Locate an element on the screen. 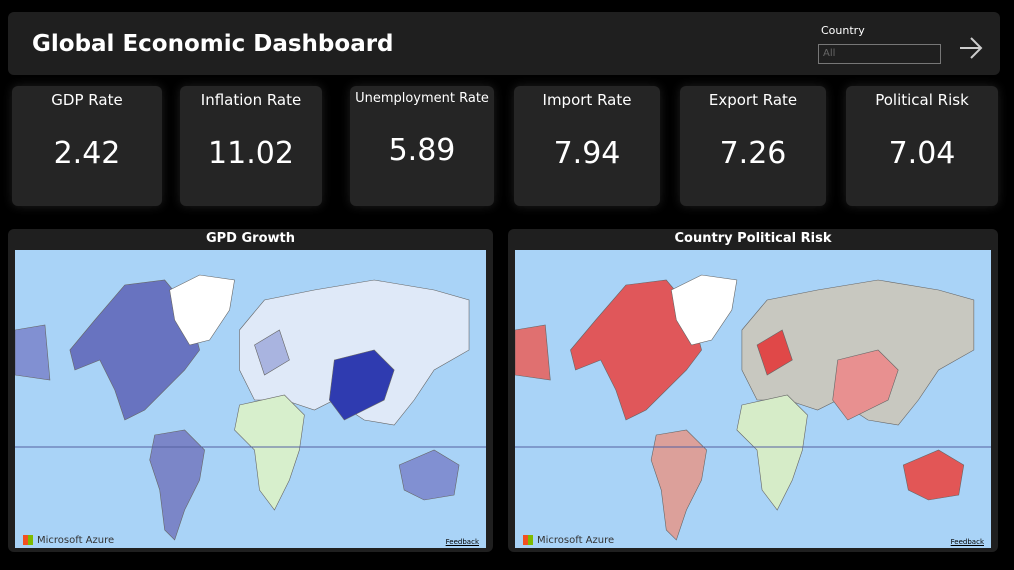 The image size is (1014, 570). kpi-card: Export Rate 7.26 is located at coordinates (753, 146).